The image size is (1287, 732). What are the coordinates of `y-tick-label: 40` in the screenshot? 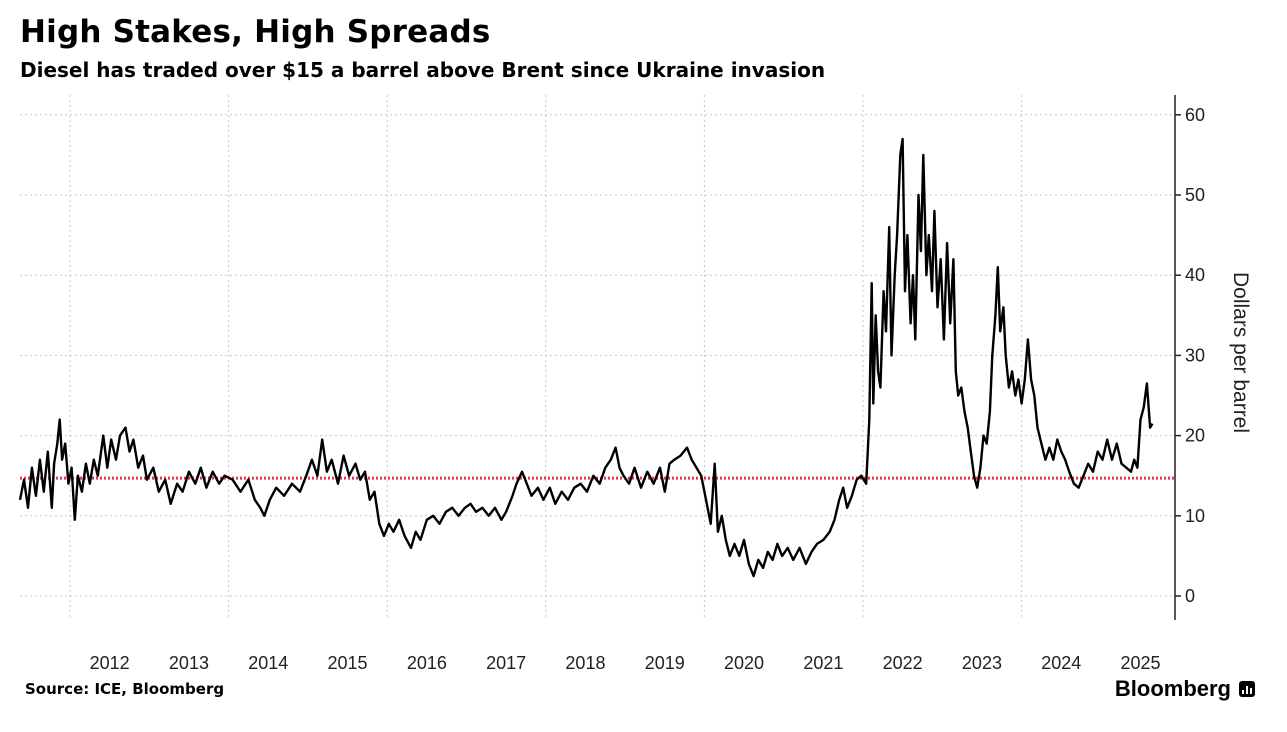 It's located at (1195, 275).